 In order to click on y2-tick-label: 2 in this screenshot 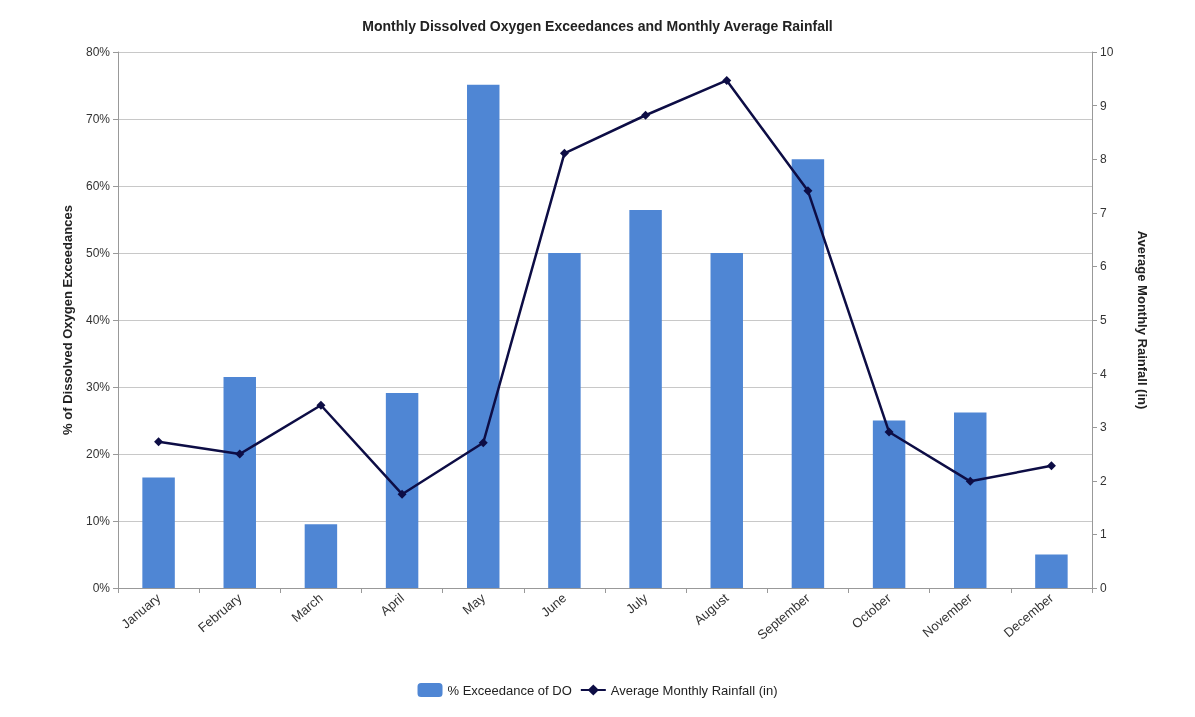, I will do `click(1103, 480)`.